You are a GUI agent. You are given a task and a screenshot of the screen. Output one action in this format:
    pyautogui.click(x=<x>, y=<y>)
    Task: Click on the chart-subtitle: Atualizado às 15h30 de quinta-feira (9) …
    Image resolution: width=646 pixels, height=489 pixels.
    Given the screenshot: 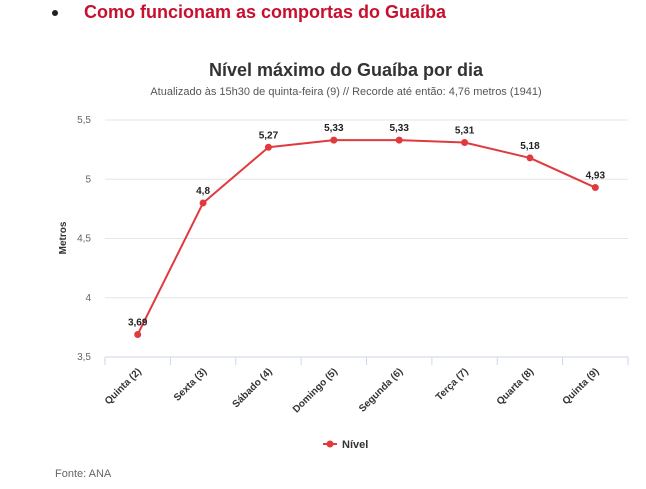 What is the action you would take?
    pyautogui.click(x=345, y=92)
    